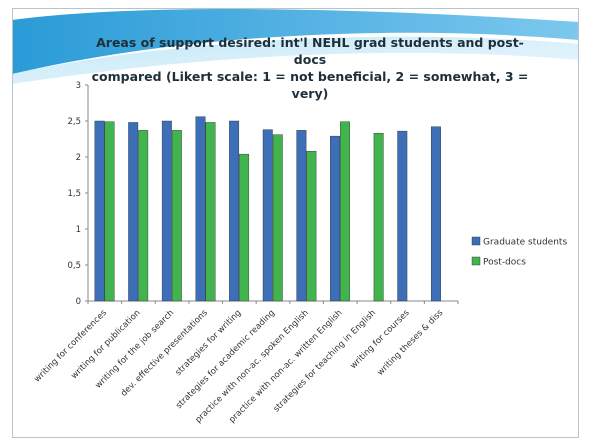 This screenshot has width=591, height=446. I want to click on y-tick-label: 0, so click(78, 302).